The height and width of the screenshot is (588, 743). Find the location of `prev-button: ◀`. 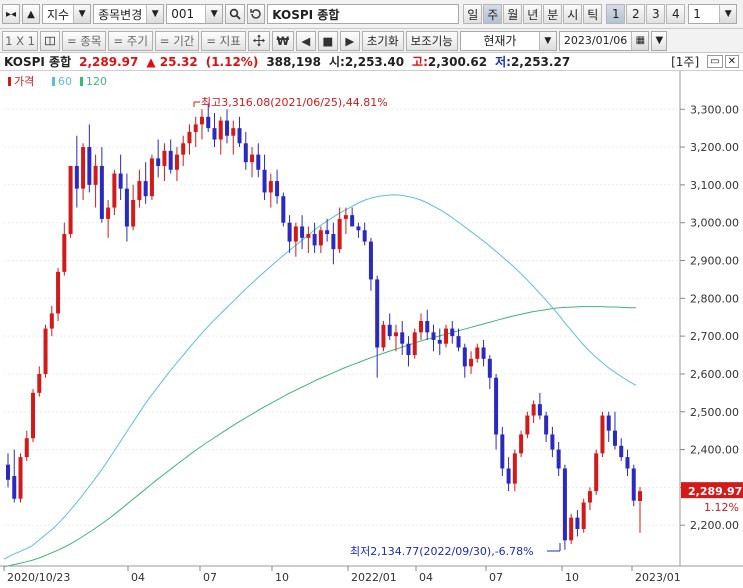

prev-button: ◀ is located at coordinates (305, 40).